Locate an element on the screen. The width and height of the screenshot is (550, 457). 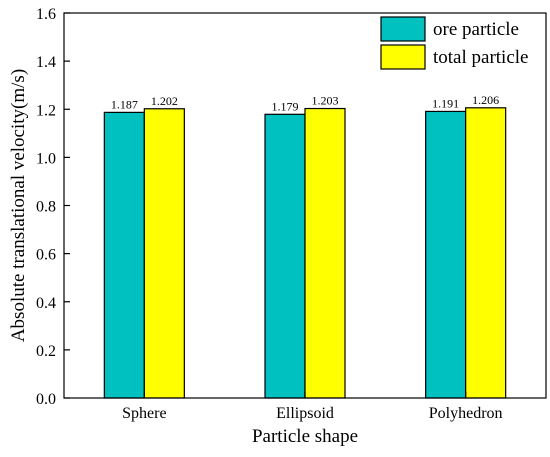
x-axis-title: Particle shape is located at coordinates (305, 436).